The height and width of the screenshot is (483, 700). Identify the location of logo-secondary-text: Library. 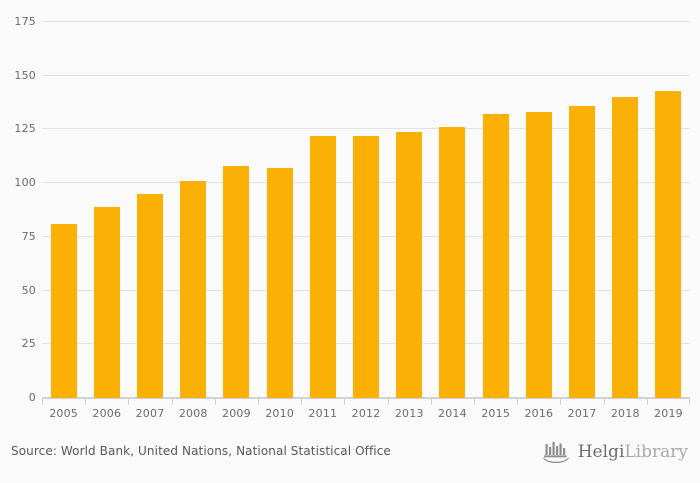
(656, 451).